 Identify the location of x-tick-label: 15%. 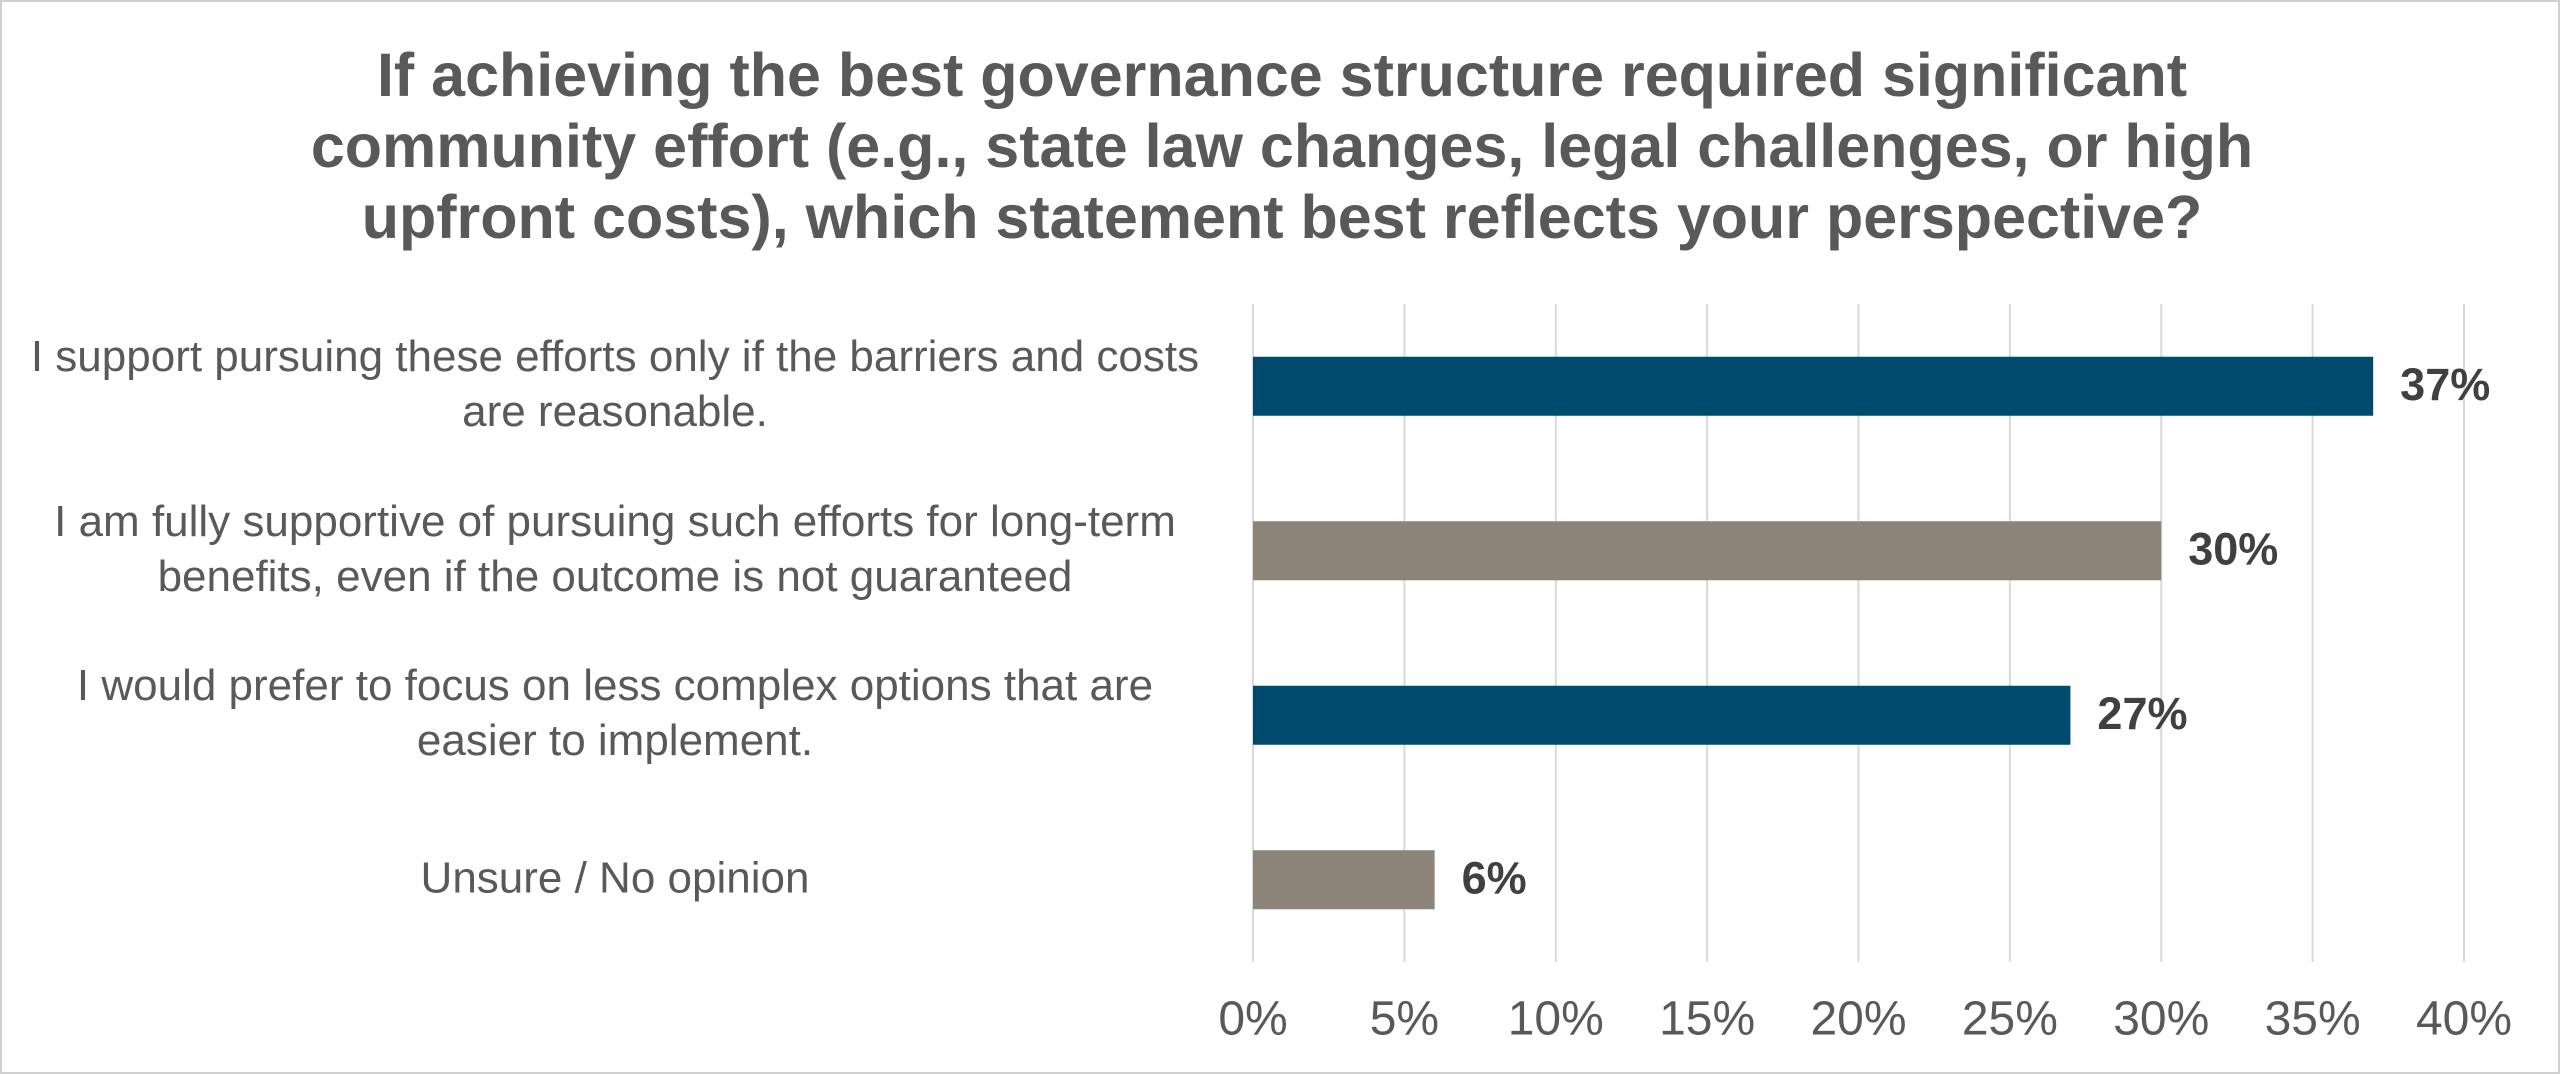
(1707, 1019).